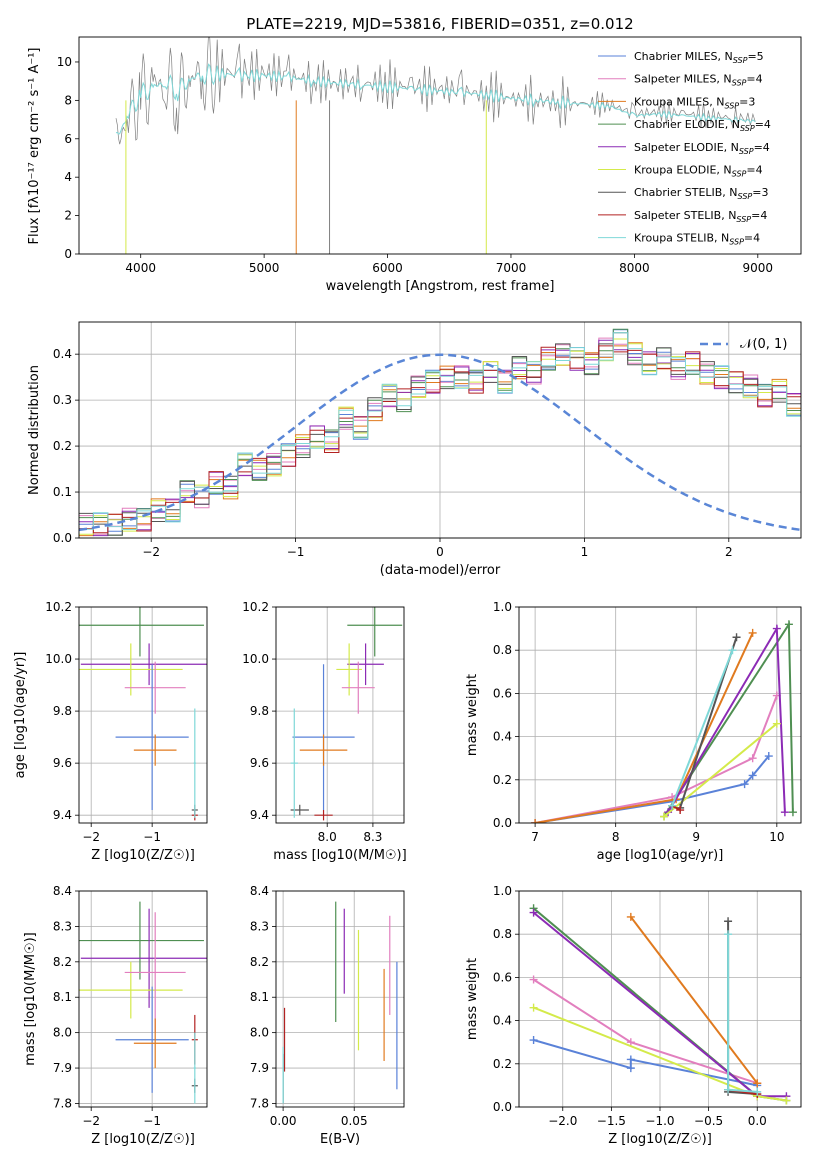  Describe the element at coordinates (259, 1033) in the screenshot. I see `y-tick-label: 8.0` at that location.